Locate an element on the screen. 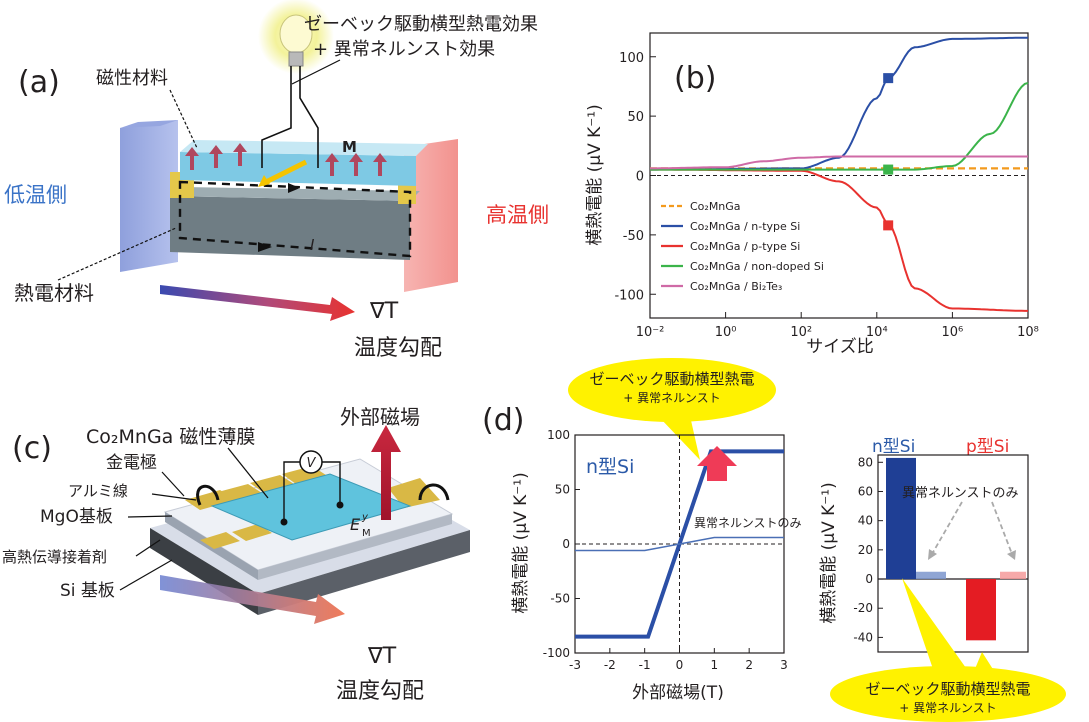  plot-b-legend-entry: Co₂MnGa / p-type Si is located at coordinates (745, 246).